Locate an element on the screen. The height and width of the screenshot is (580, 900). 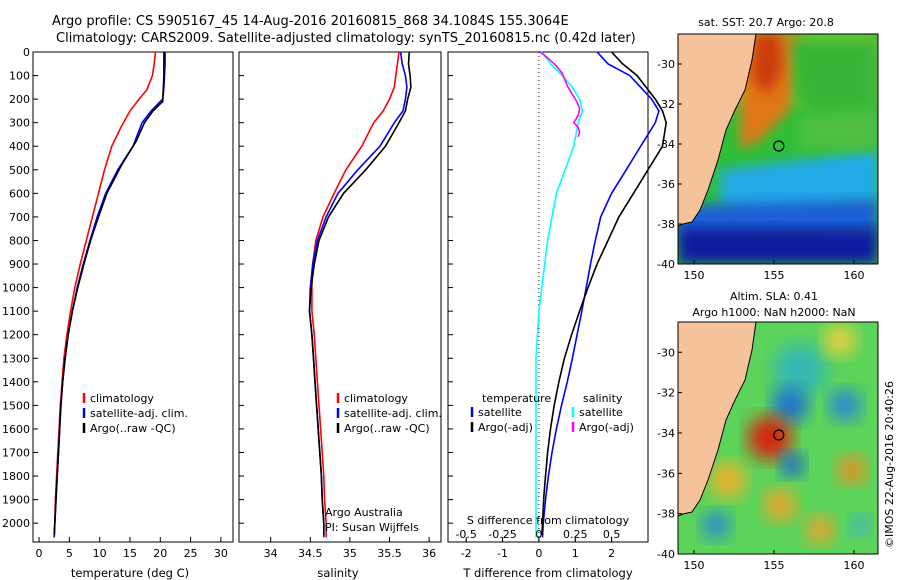
depth-tick-label: 900 is located at coordinates (19, 264).